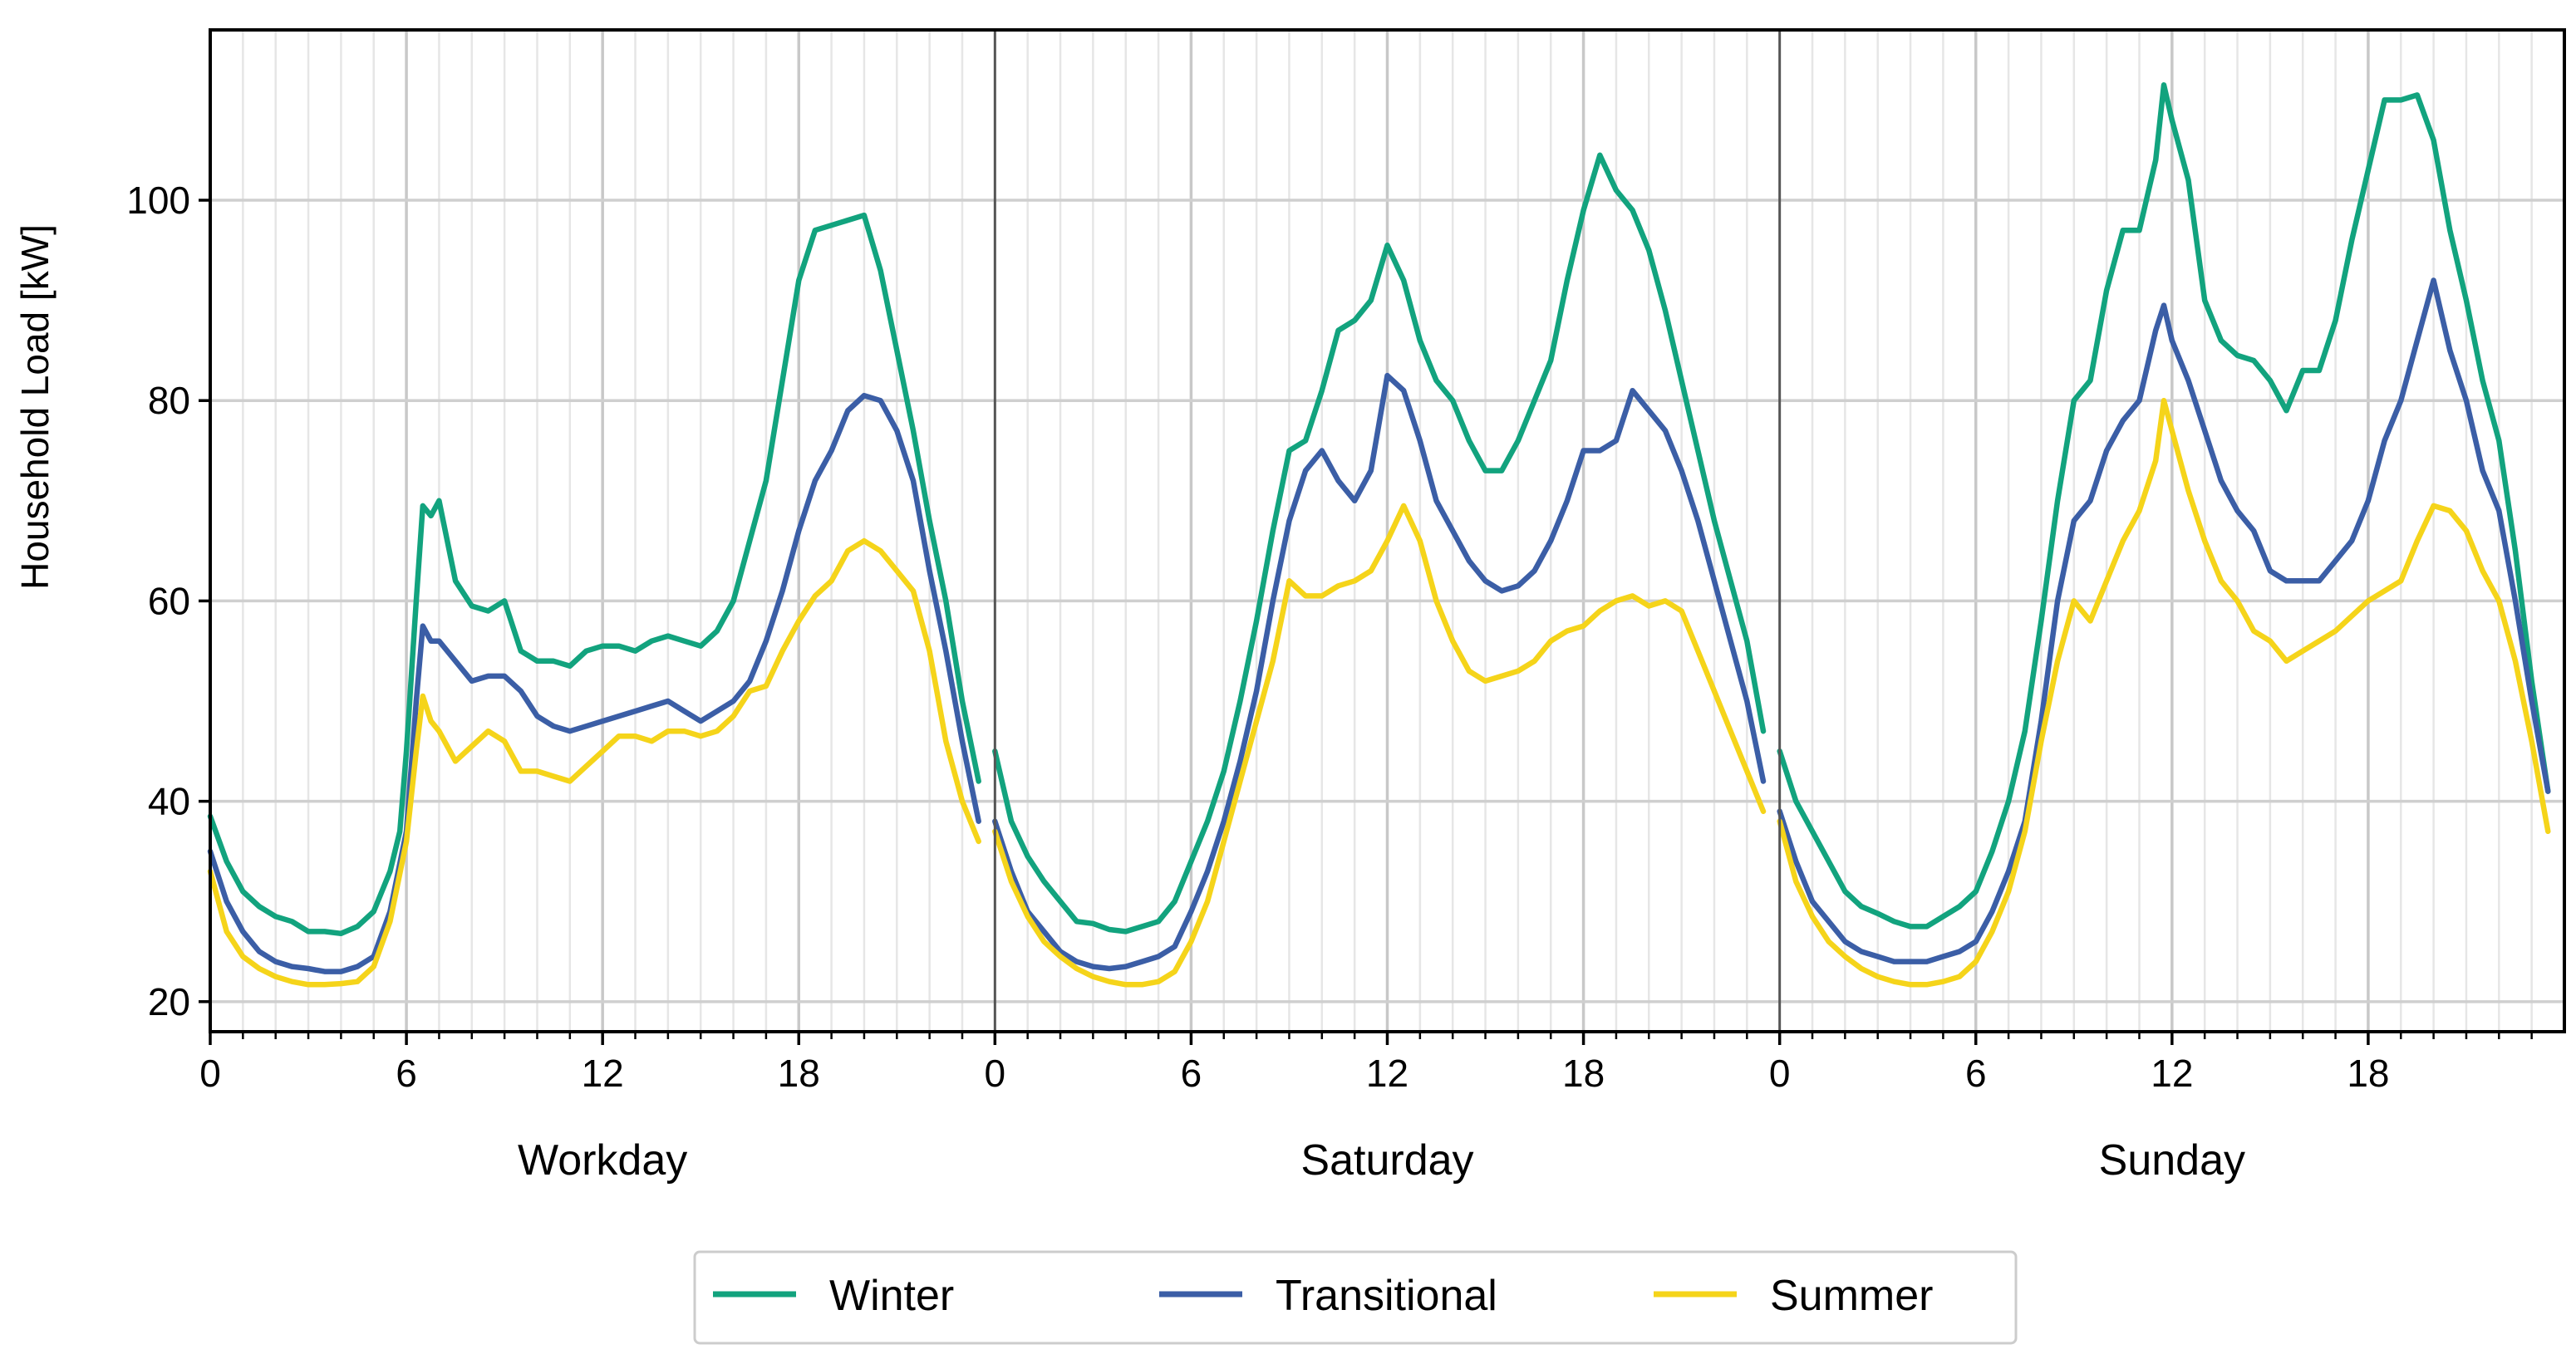 The width and height of the screenshot is (2576, 1354). I want to click on y-tick-label: 40, so click(169, 801).